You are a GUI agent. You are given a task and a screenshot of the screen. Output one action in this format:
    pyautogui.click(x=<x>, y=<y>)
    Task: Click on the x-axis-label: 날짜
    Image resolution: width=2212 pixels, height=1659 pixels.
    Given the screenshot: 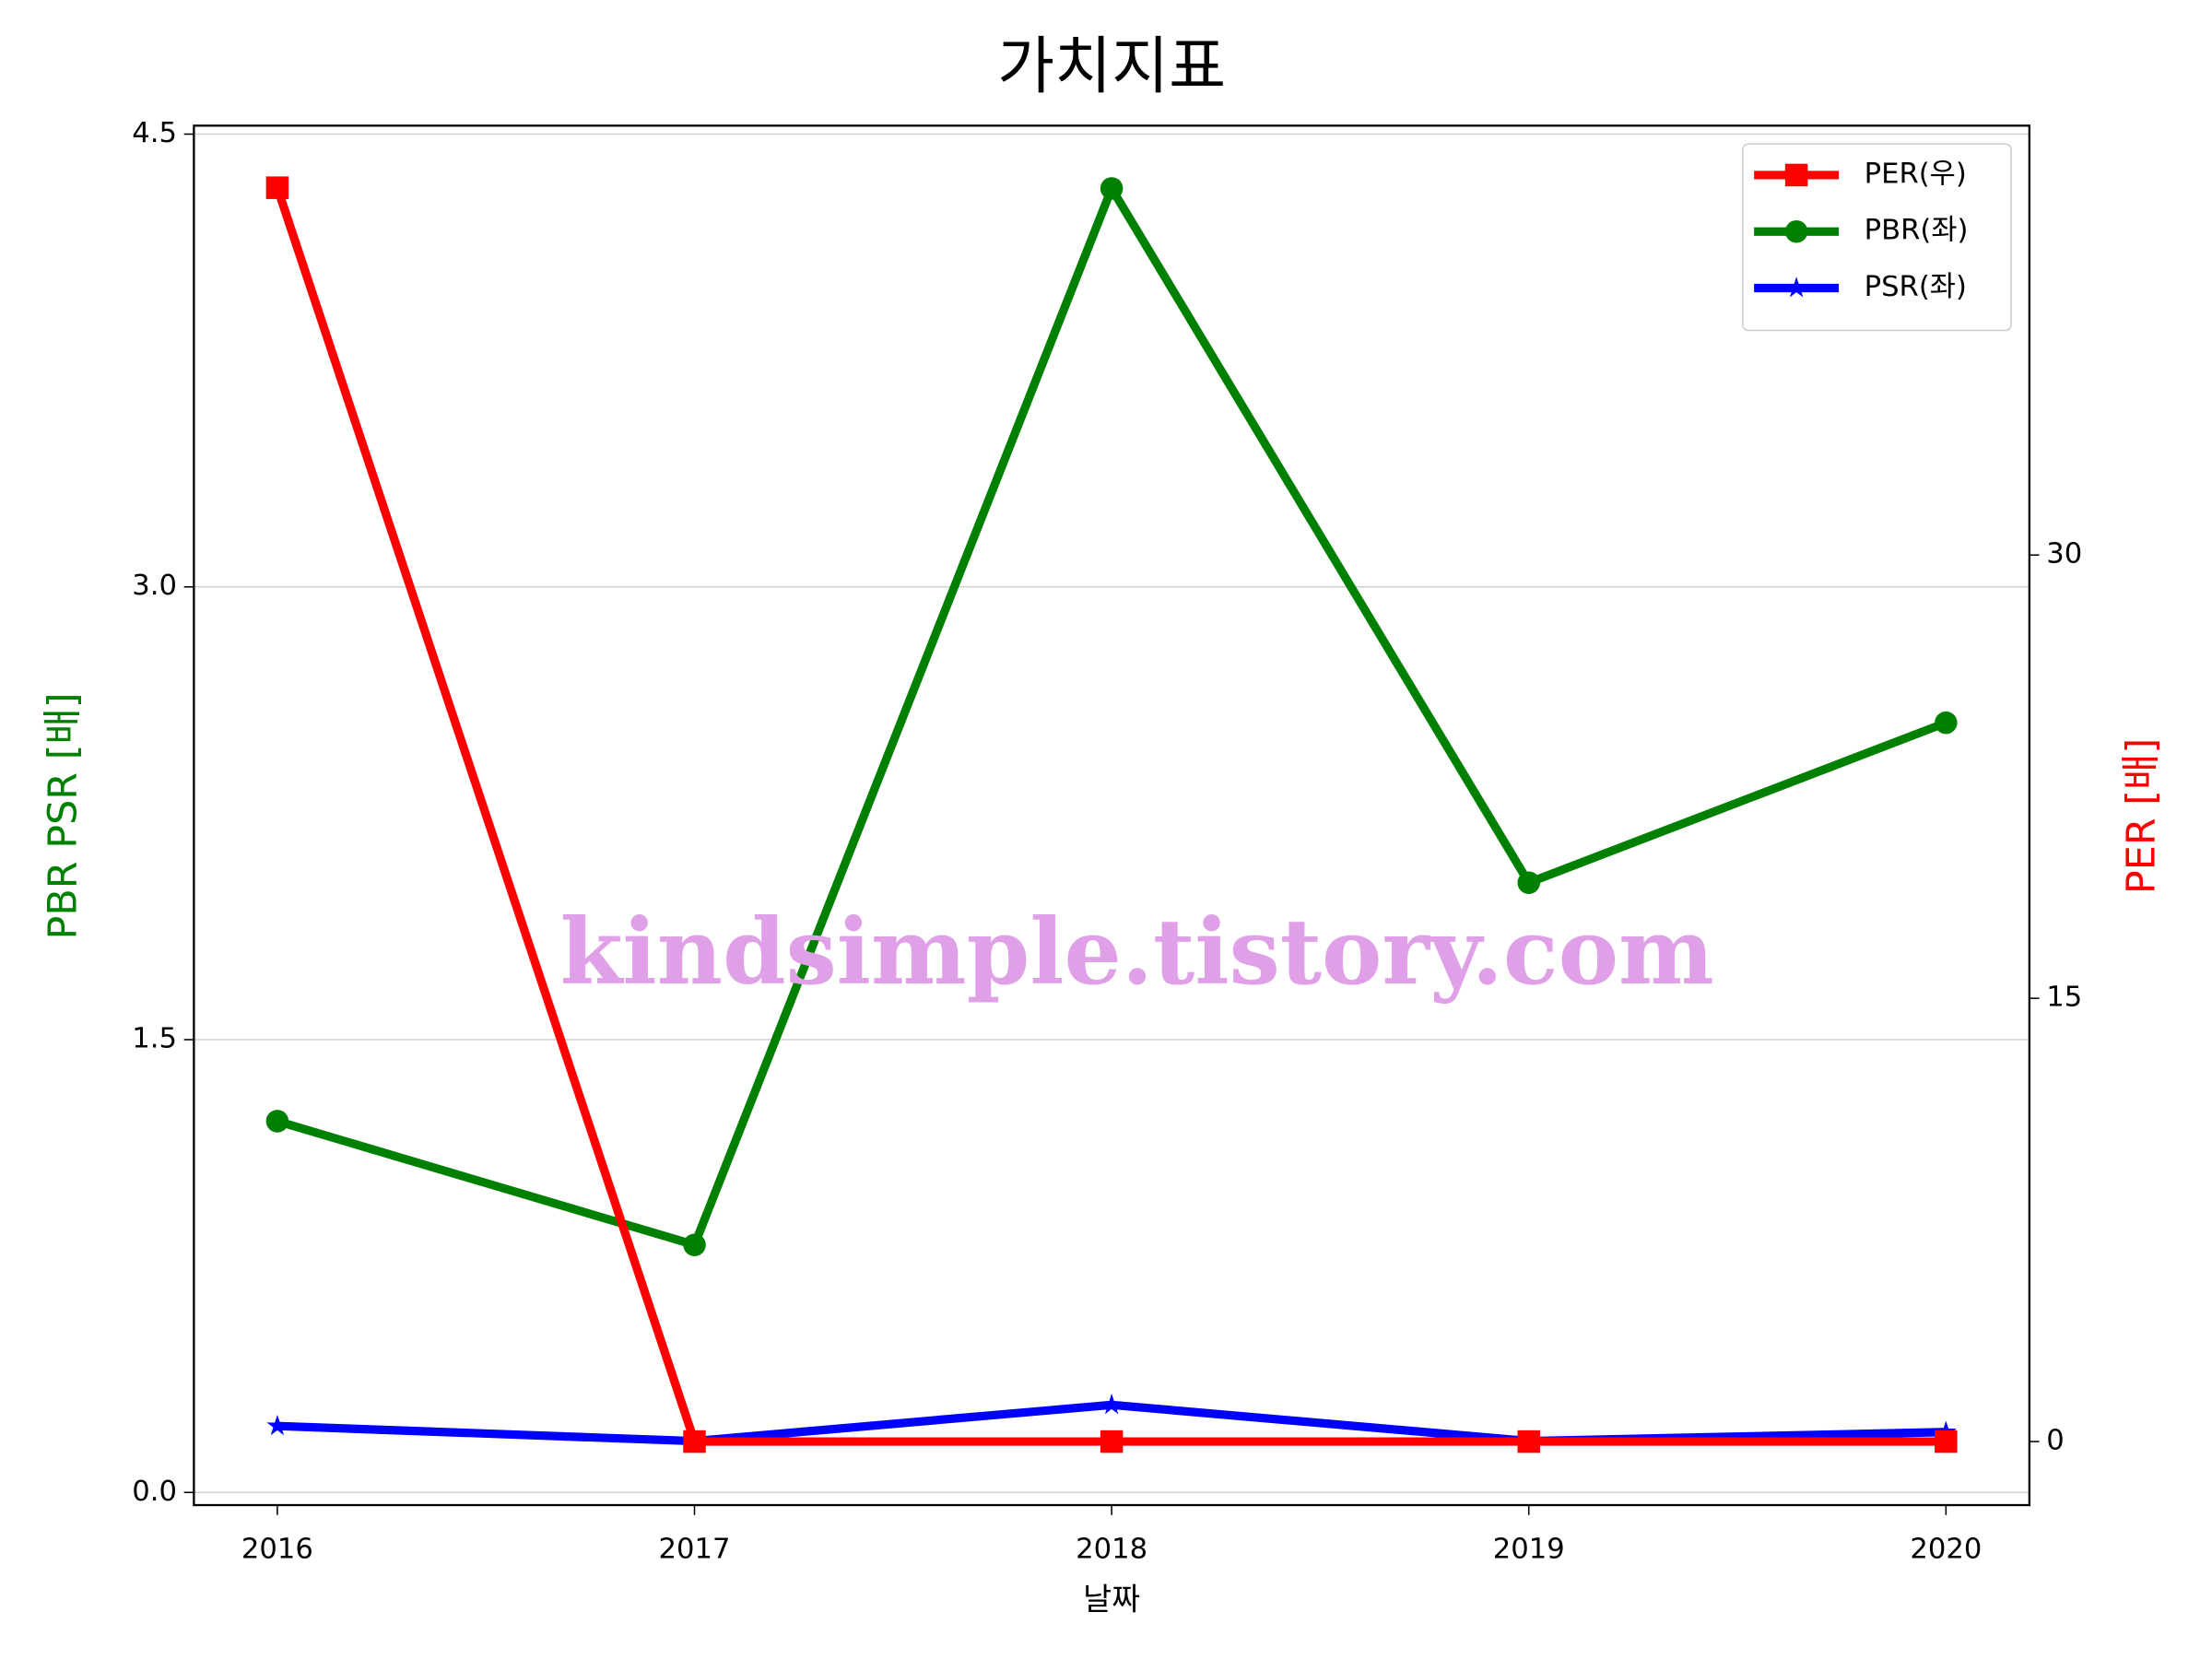 What is the action you would take?
    pyautogui.click(x=1111, y=1600)
    